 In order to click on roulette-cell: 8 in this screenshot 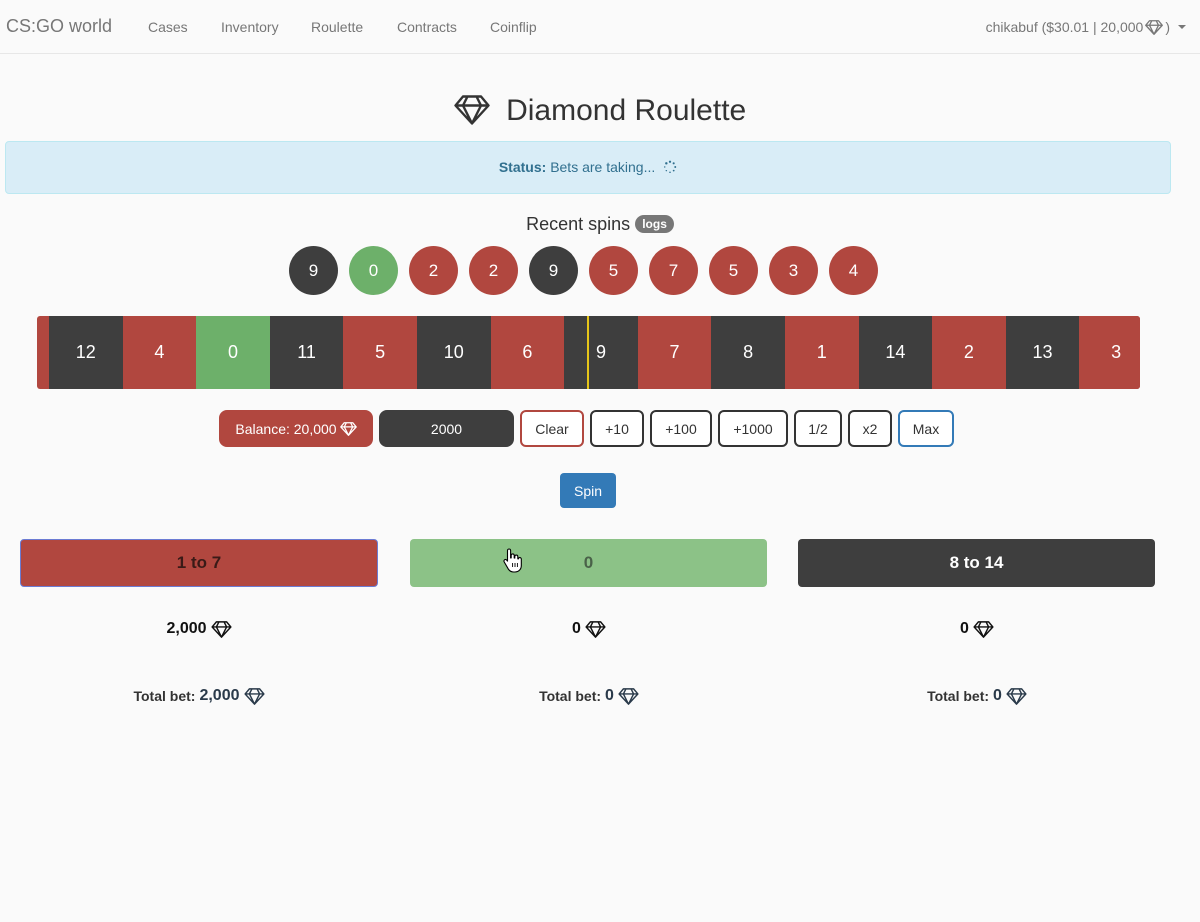, I will do `click(748, 352)`.